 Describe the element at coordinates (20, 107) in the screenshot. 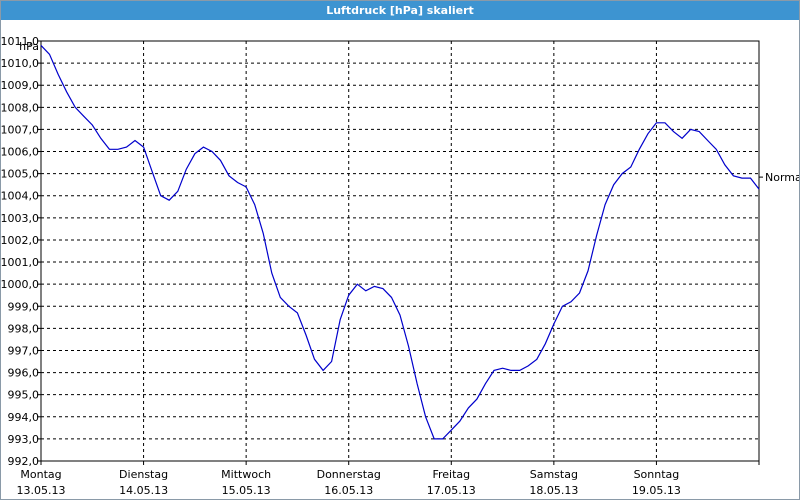

I see `y-tick-label: 1008,0` at that location.